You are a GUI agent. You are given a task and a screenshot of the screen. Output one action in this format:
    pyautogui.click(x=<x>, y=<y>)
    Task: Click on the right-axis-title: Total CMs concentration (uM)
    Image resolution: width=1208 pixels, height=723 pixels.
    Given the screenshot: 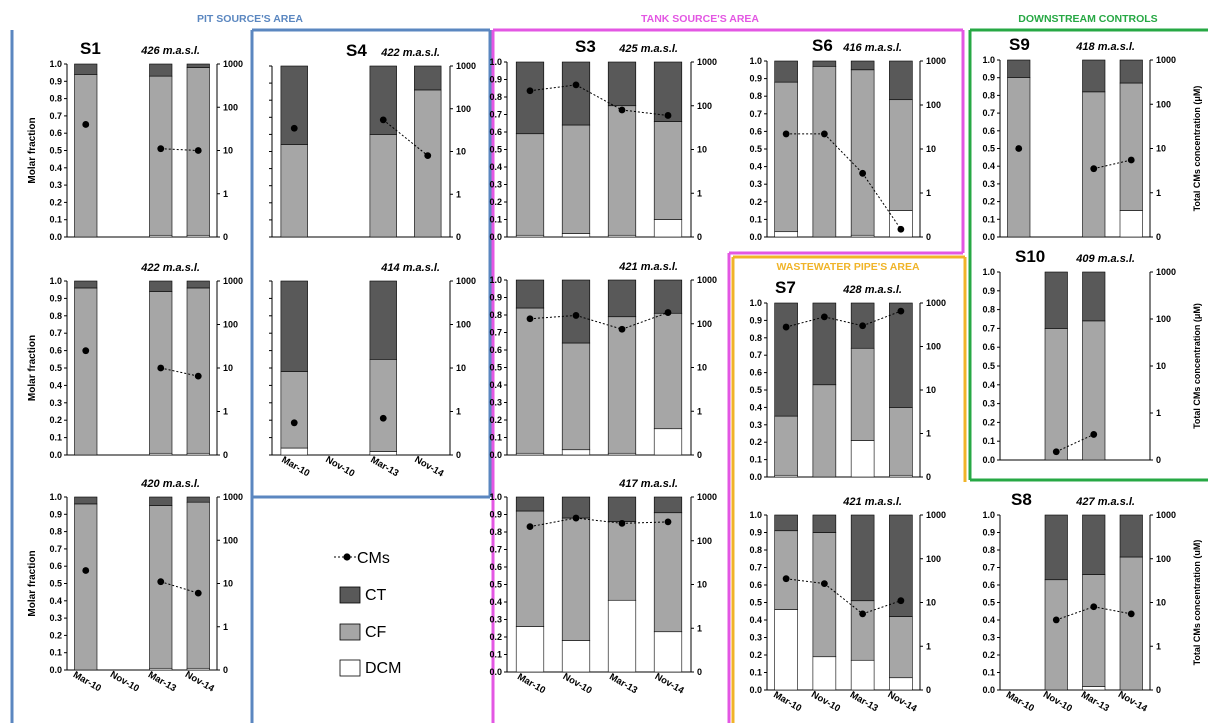 What is the action you would take?
    pyautogui.click(x=1197, y=603)
    